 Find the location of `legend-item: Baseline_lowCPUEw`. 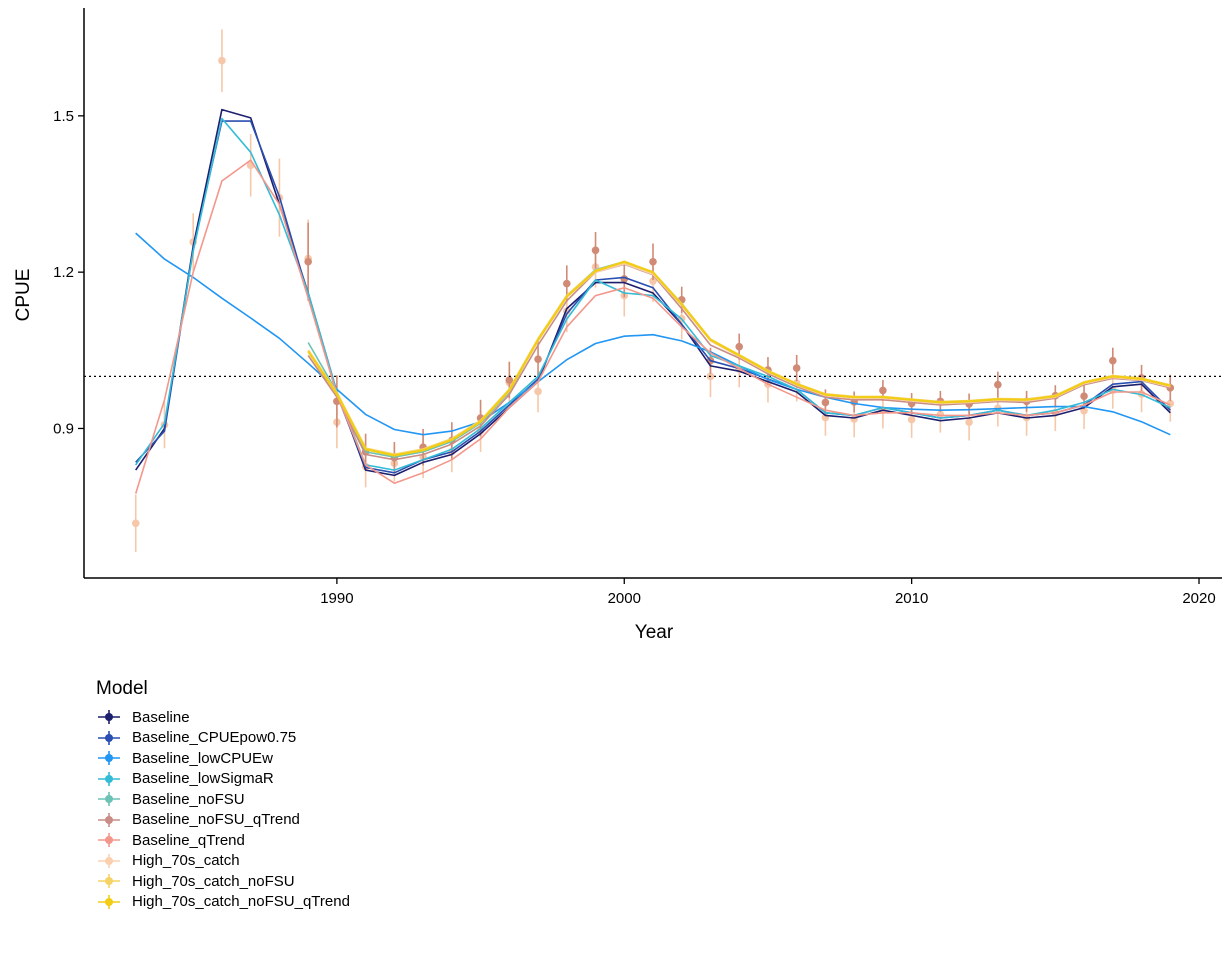

legend-item: Baseline_lowCPUEw is located at coordinates (223, 758).